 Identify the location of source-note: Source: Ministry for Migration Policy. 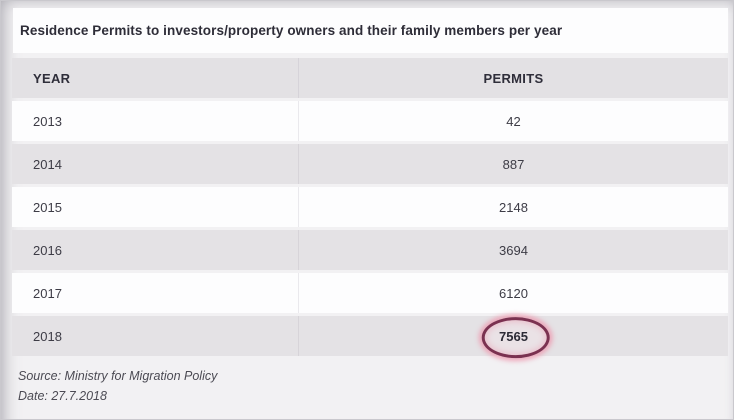
(118, 376).